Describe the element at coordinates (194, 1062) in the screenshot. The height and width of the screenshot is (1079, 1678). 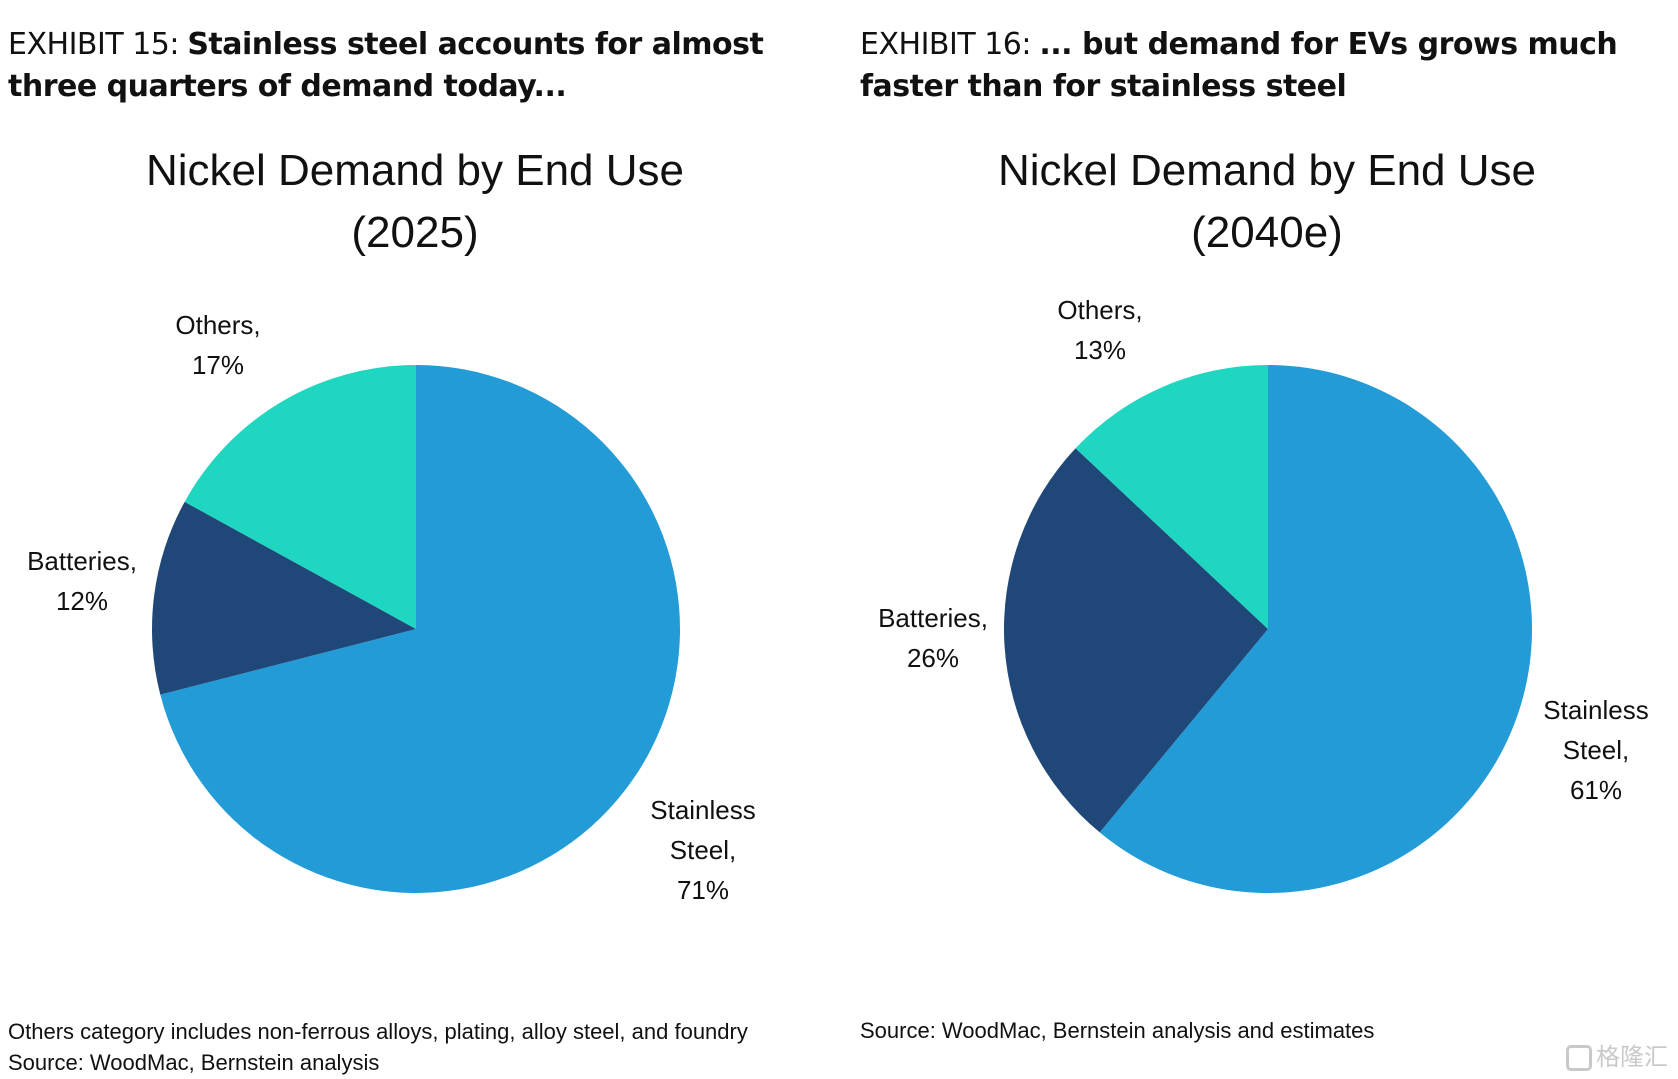
I see `exhibit-15-source: Source: WoodMac, Bernstein analysis` at that location.